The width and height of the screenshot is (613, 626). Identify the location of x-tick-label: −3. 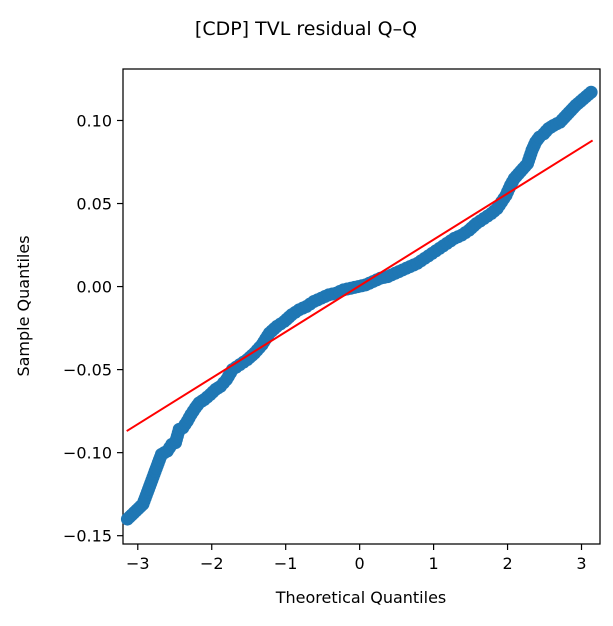
(138, 563).